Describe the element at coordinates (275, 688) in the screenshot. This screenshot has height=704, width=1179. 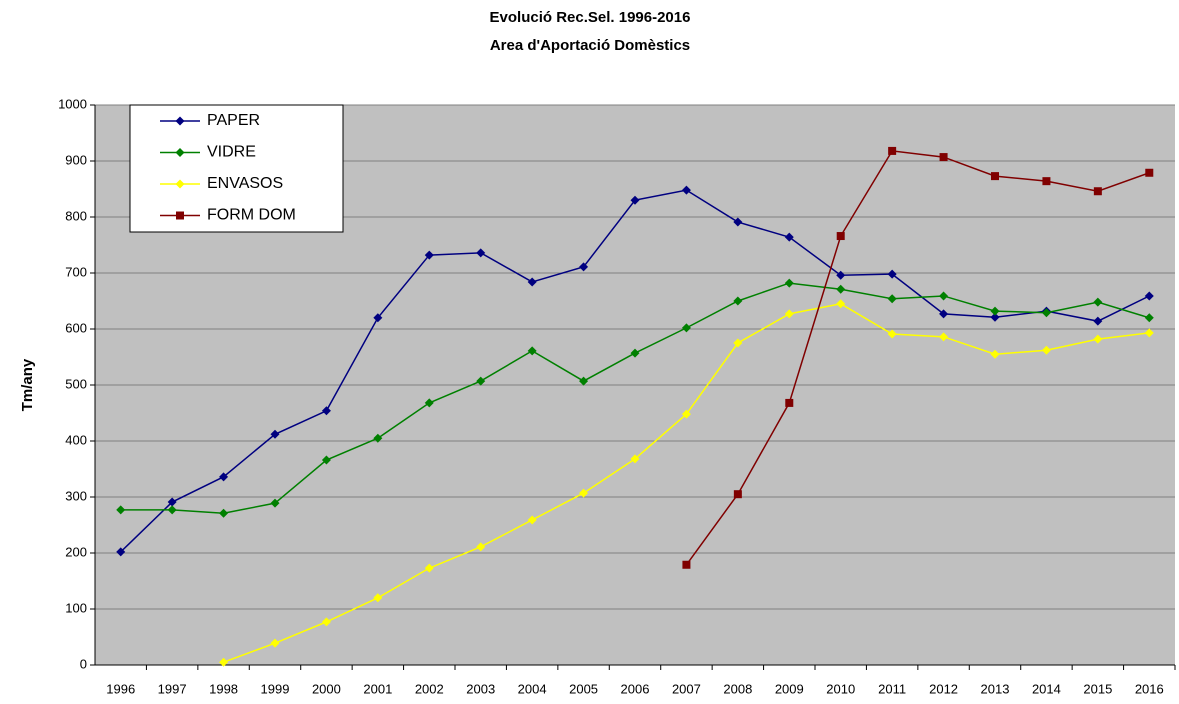
I see `x-tick-label: 1999` at that location.